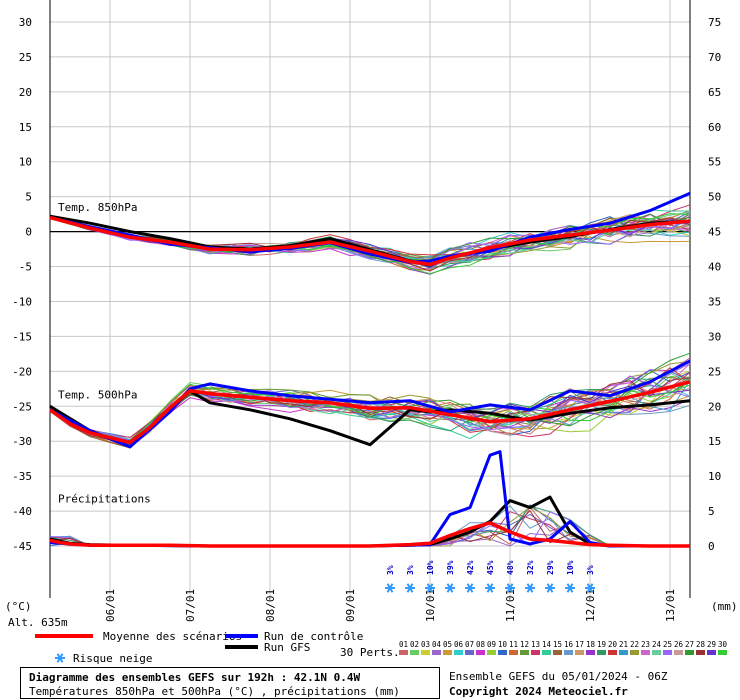  What do you see at coordinates (414, 644) in the screenshot?
I see `perturbation-number: 02` at bounding box center [414, 644].